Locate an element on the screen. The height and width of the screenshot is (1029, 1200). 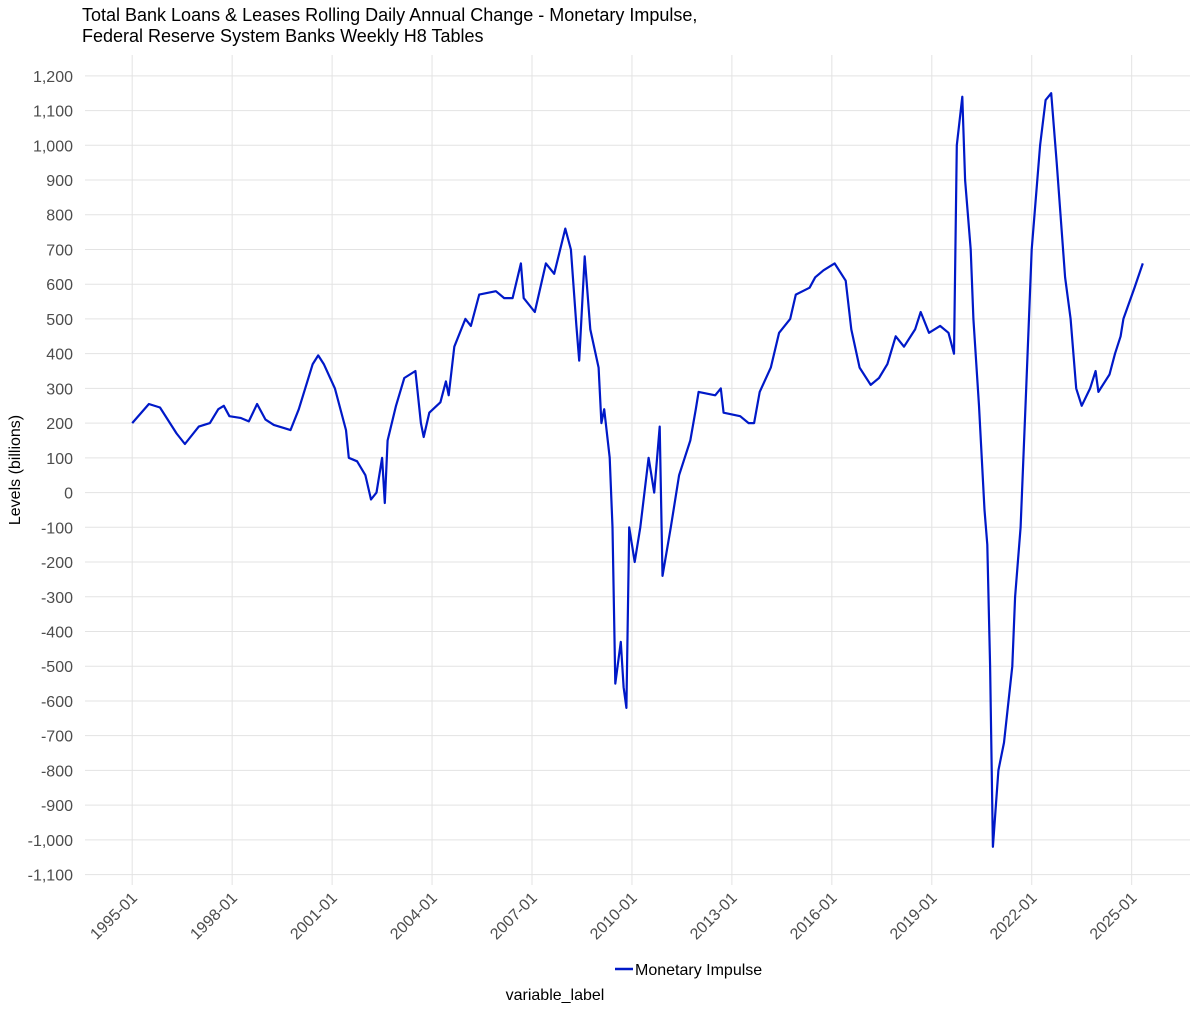
x-tick-label: 2001-01 is located at coordinates (314, 917).